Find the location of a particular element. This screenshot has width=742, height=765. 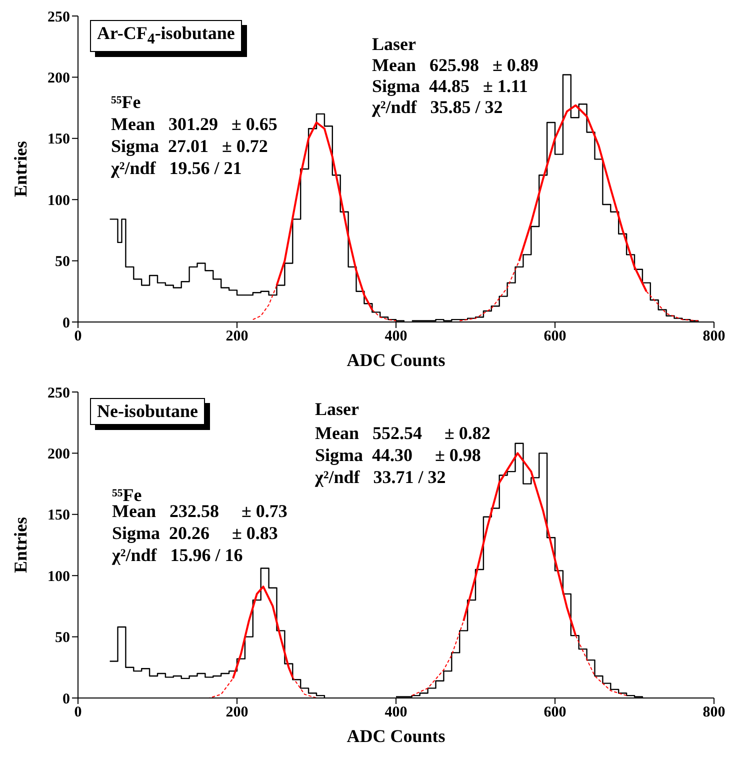

annotation: χ²/ndf 35.85 / 32 is located at coordinates (437, 107).